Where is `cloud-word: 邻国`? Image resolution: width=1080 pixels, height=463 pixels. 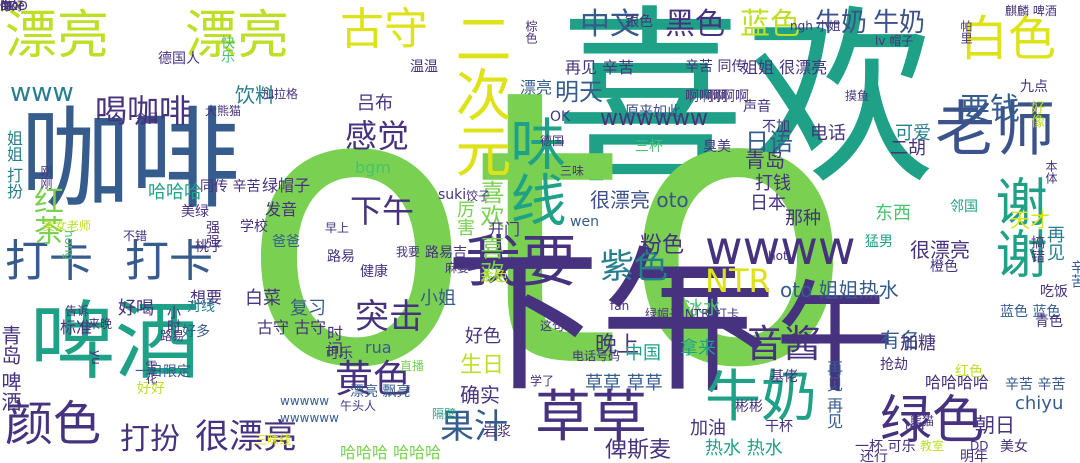 cloud-word: 邻国 is located at coordinates (964, 207).